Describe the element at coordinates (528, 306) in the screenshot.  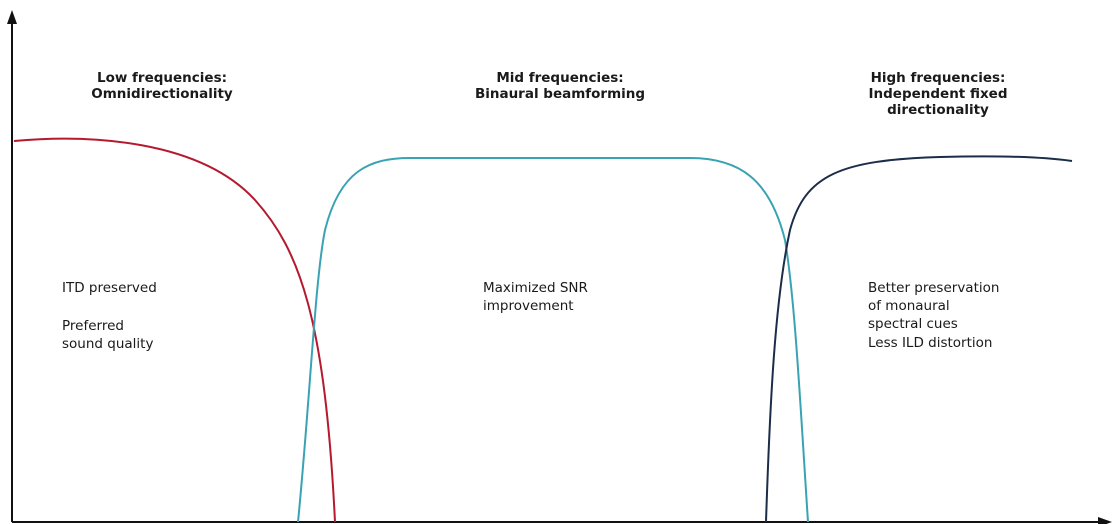
I see `region-text: improvement` at that location.